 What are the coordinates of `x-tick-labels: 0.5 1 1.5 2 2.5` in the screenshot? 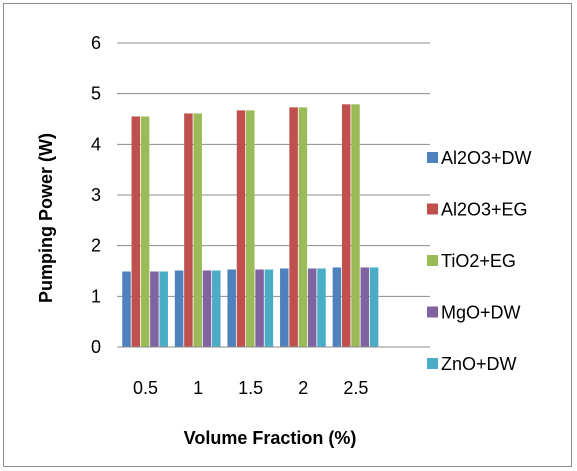 It's located at (250, 388).